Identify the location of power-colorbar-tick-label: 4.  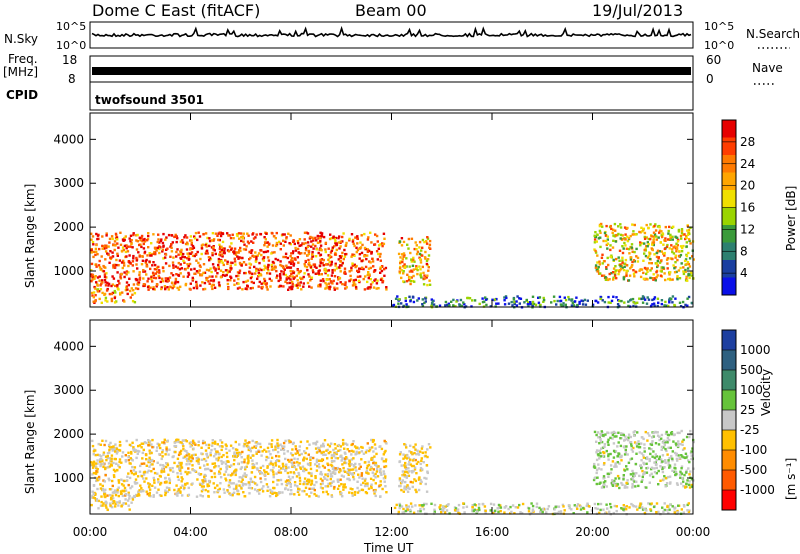
(744, 273).